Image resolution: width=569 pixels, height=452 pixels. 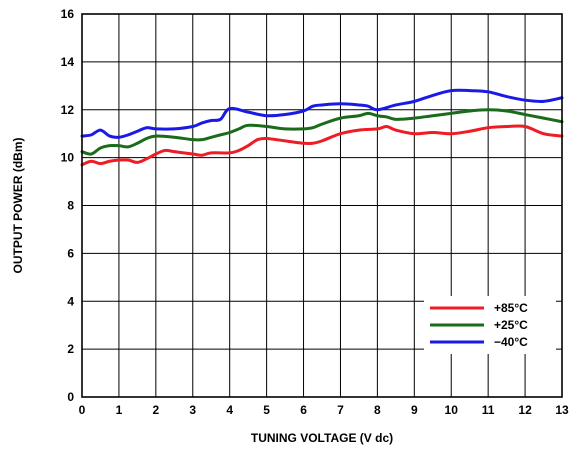 What do you see at coordinates (70, 301) in the screenshot?
I see `y-tick-label: 4` at bounding box center [70, 301].